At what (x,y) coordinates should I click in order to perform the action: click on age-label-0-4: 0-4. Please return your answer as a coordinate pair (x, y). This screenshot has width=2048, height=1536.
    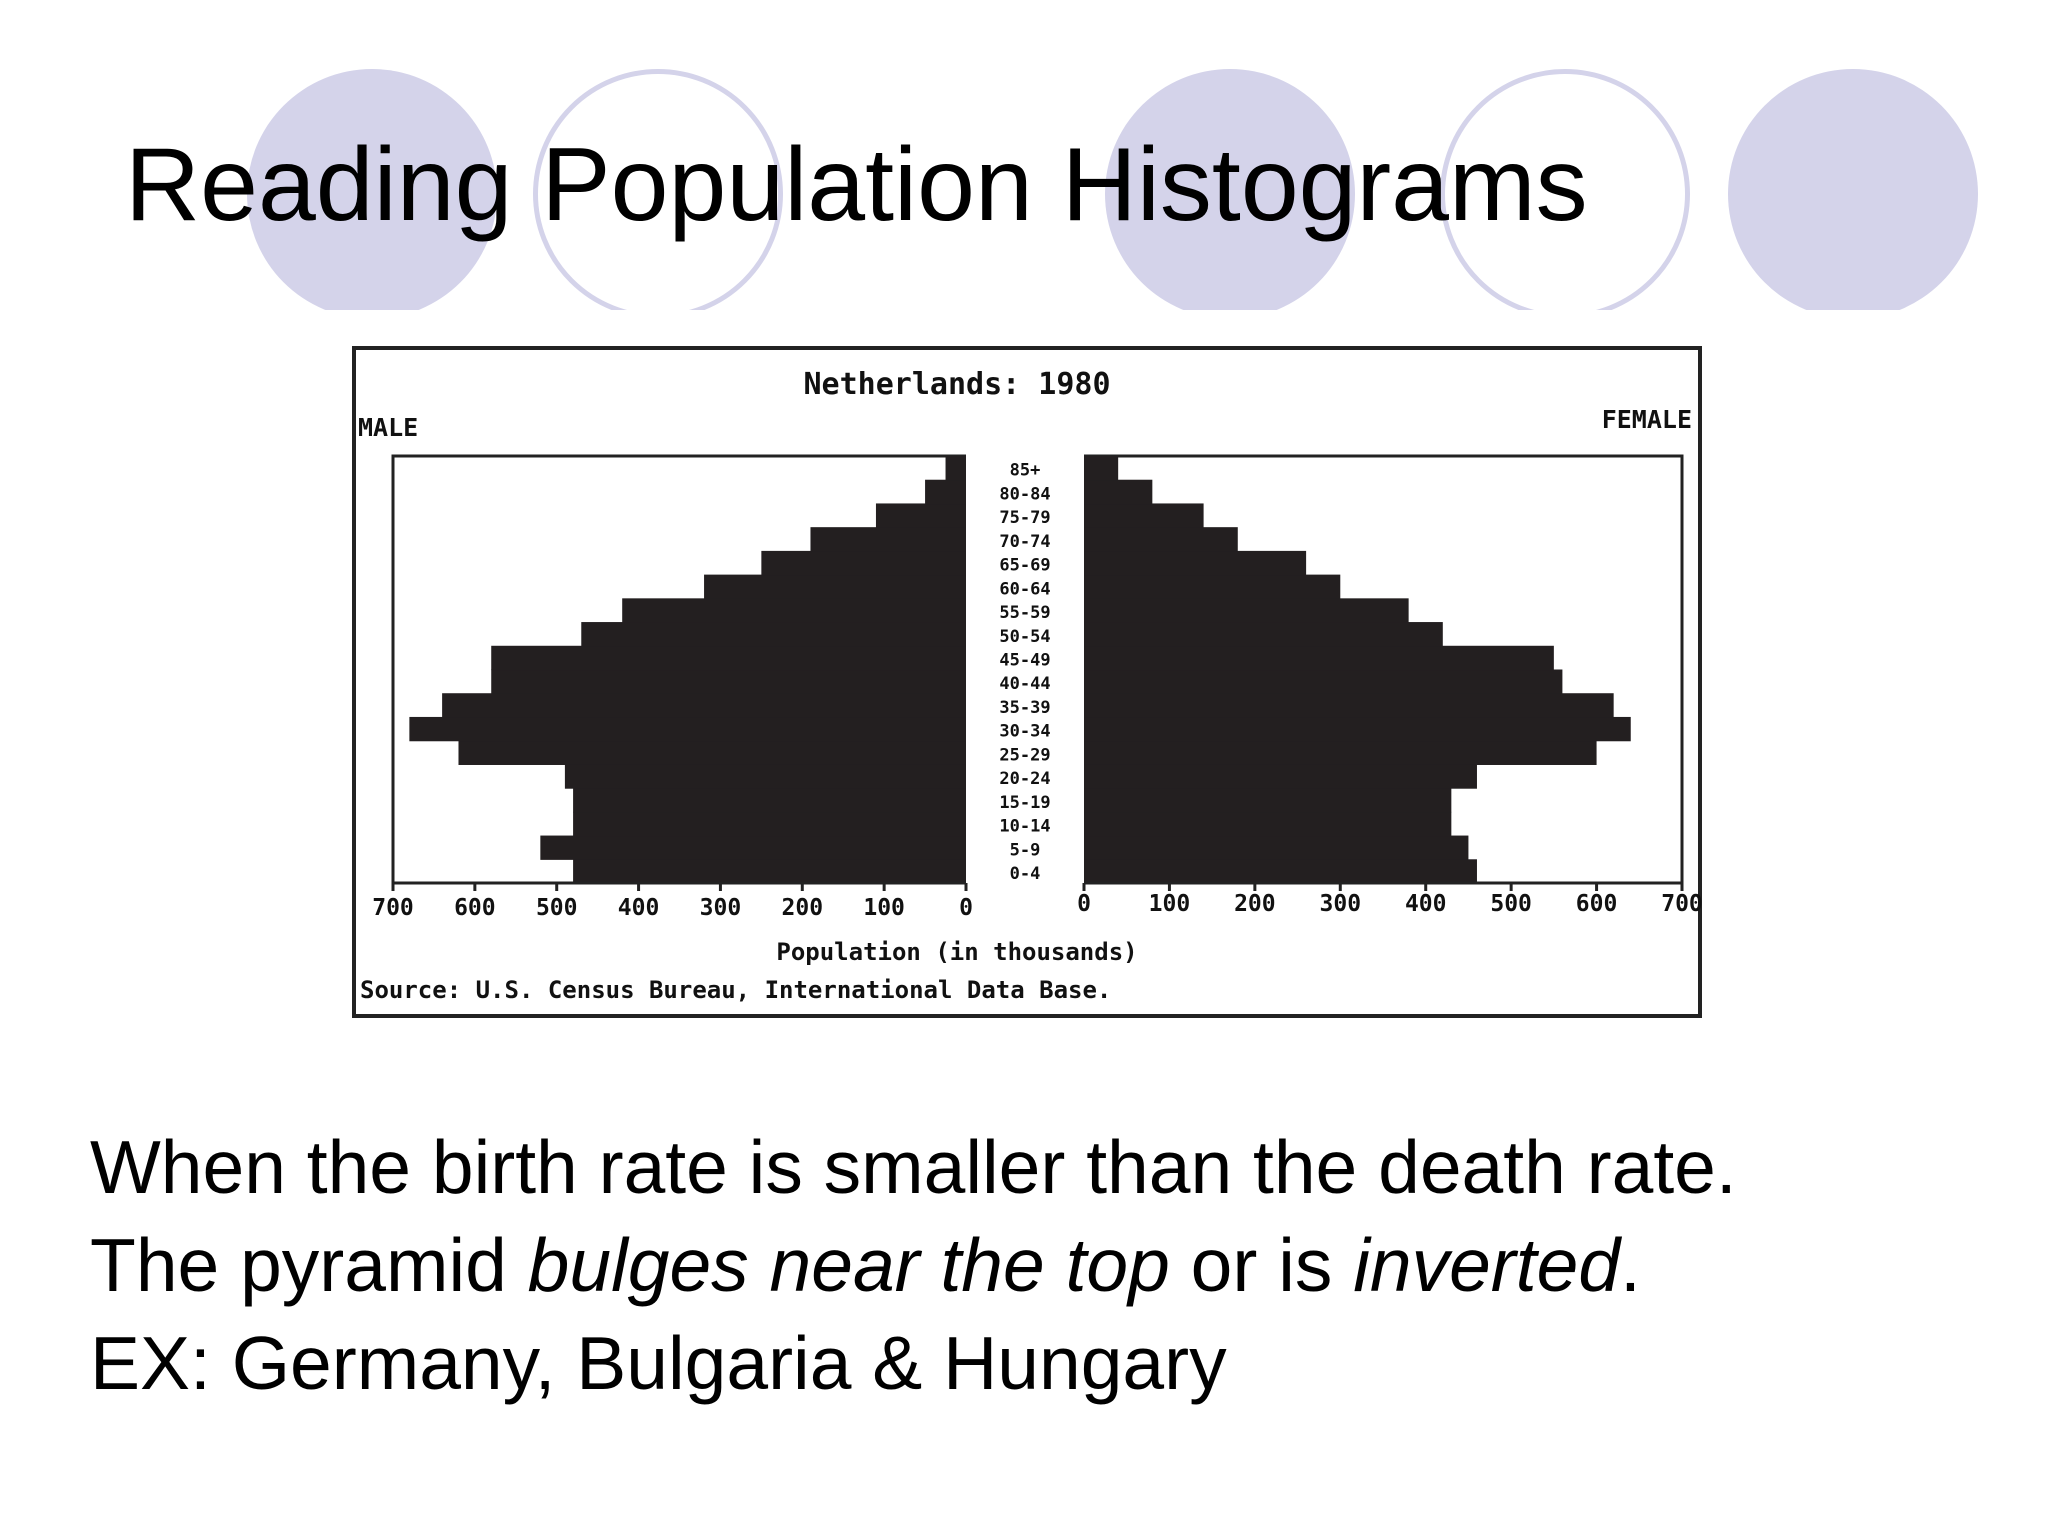
    Looking at the image, I should click on (1025, 874).